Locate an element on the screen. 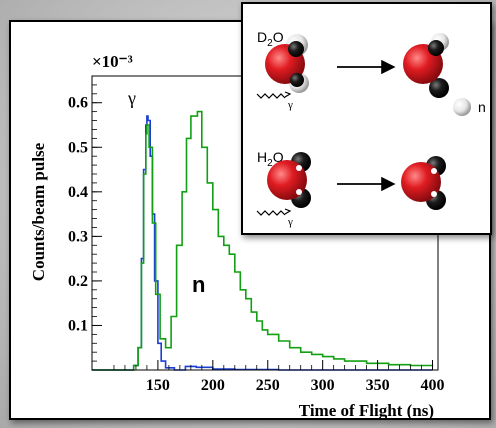  x-tick-label: 200 is located at coordinates (213, 385).